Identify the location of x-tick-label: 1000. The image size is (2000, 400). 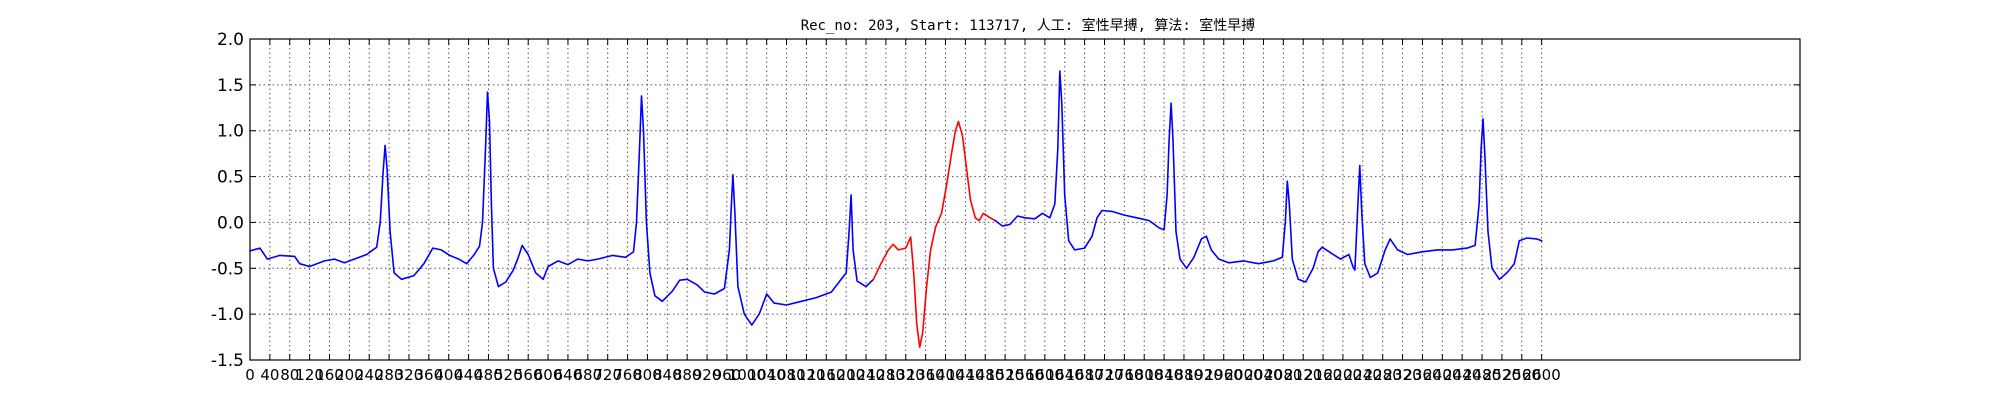
(747, 375).